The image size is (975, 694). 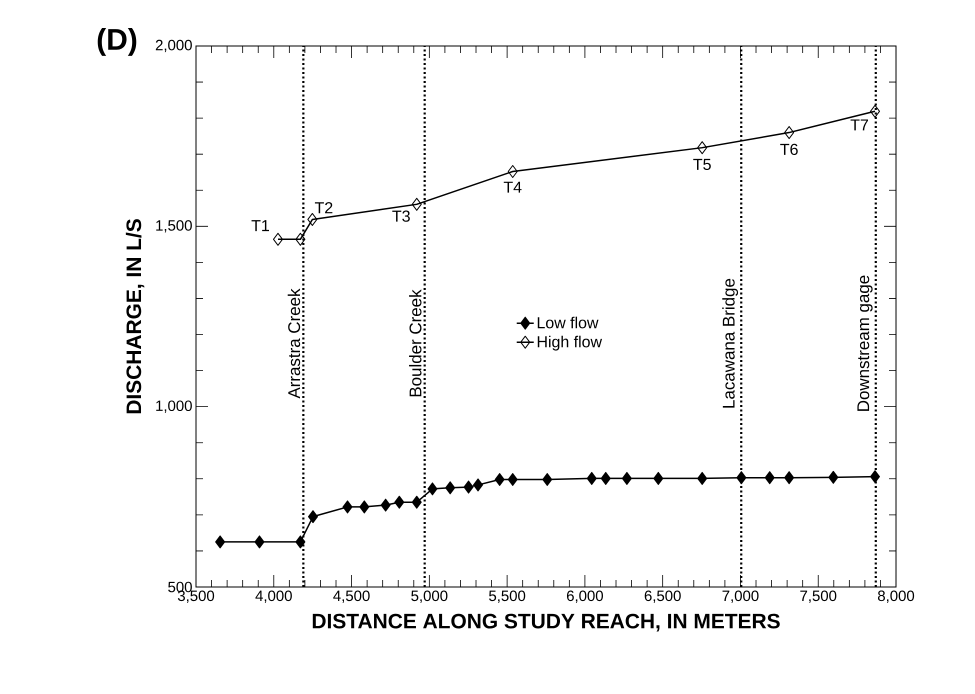 I want to click on annotation: T7, so click(x=859, y=124).